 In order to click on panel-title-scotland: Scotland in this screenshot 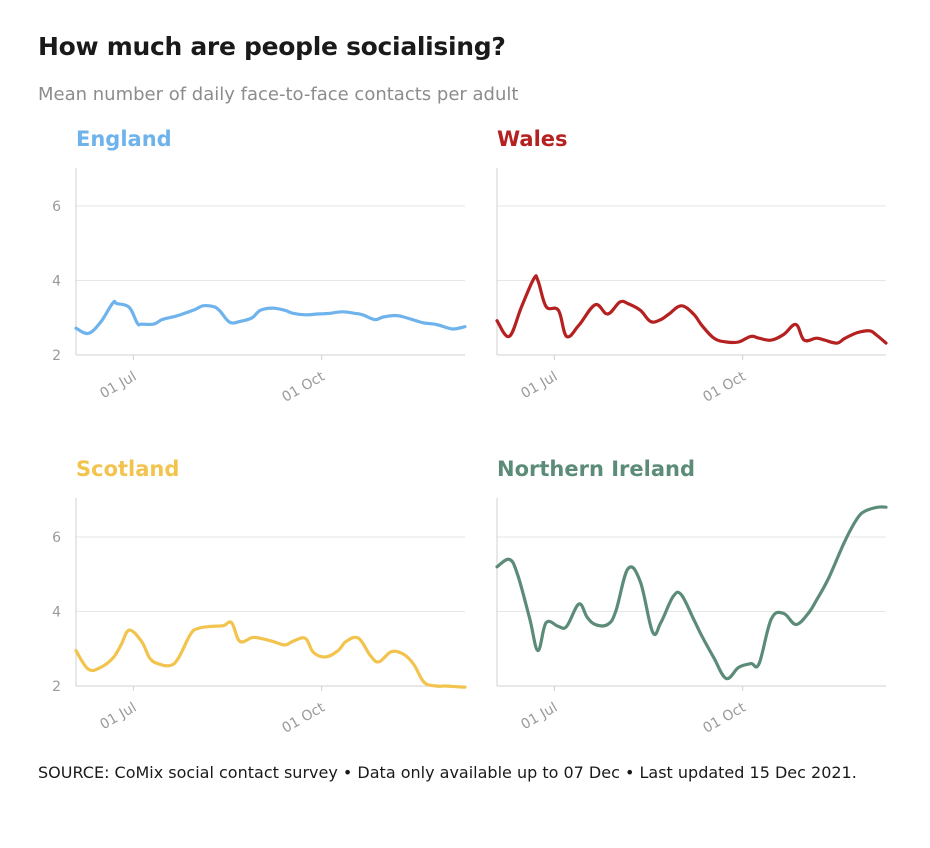, I will do `click(128, 469)`.